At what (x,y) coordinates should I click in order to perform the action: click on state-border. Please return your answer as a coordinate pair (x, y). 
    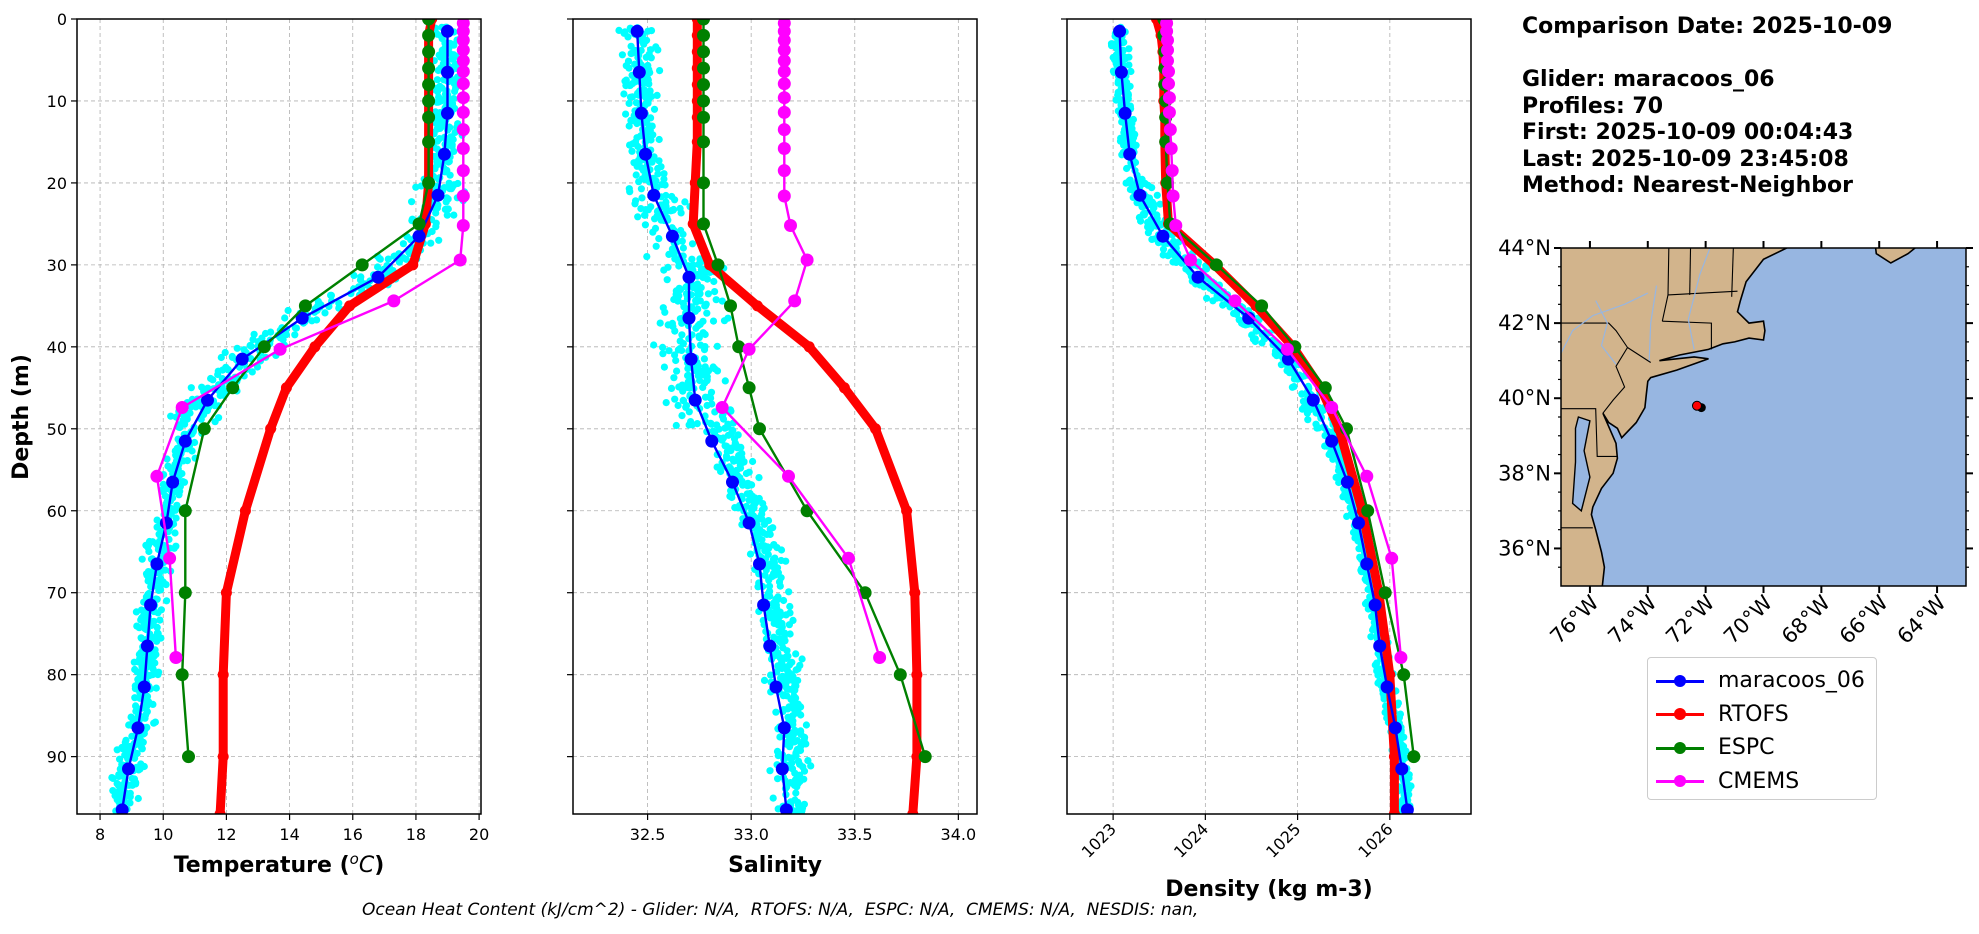
    Looking at the image, I should click on (1615, 380).